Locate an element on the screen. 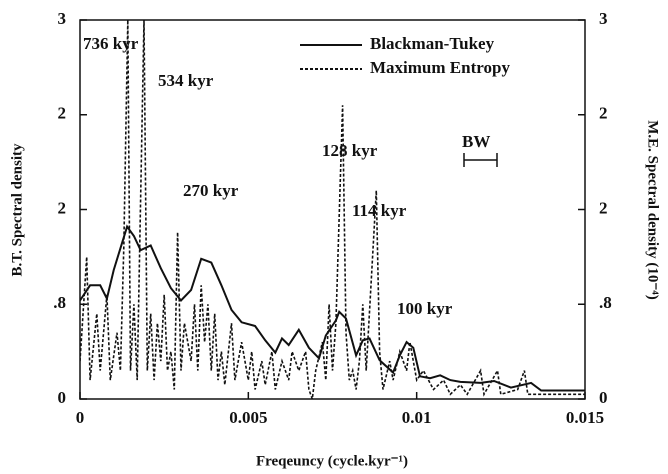  x-tick-label: 0 is located at coordinates (80, 417).